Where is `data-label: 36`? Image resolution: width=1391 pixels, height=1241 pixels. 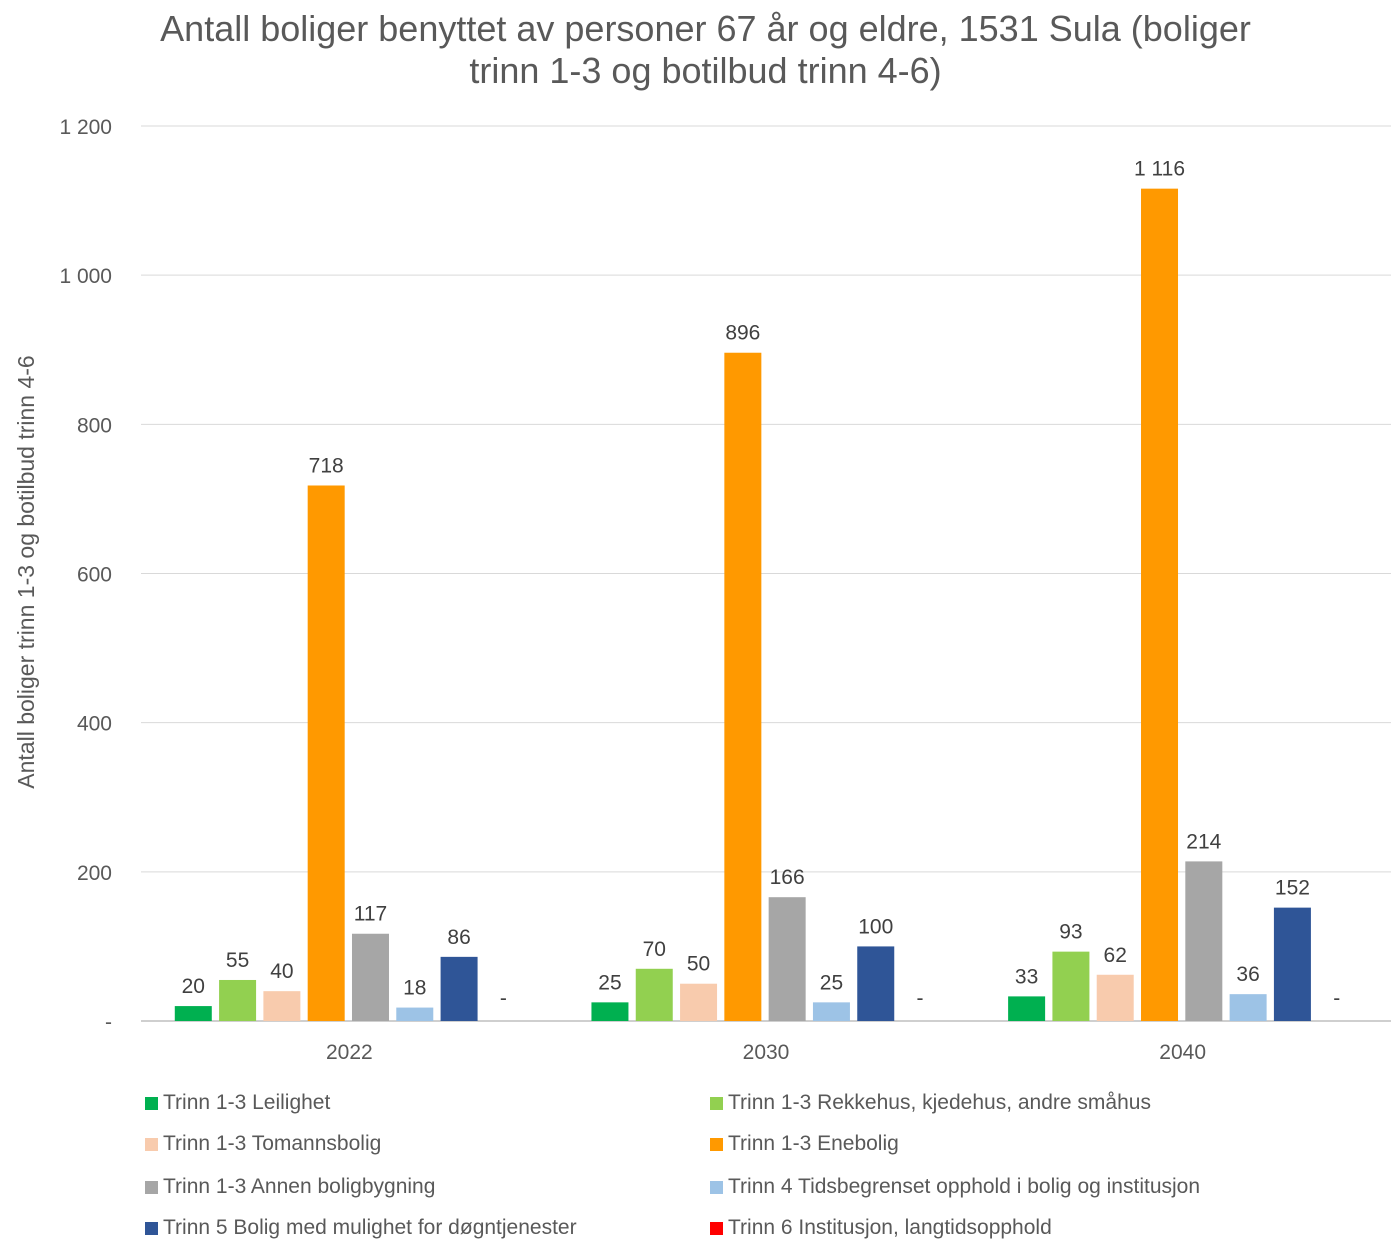 data-label: 36 is located at coordinates (1247, 974).